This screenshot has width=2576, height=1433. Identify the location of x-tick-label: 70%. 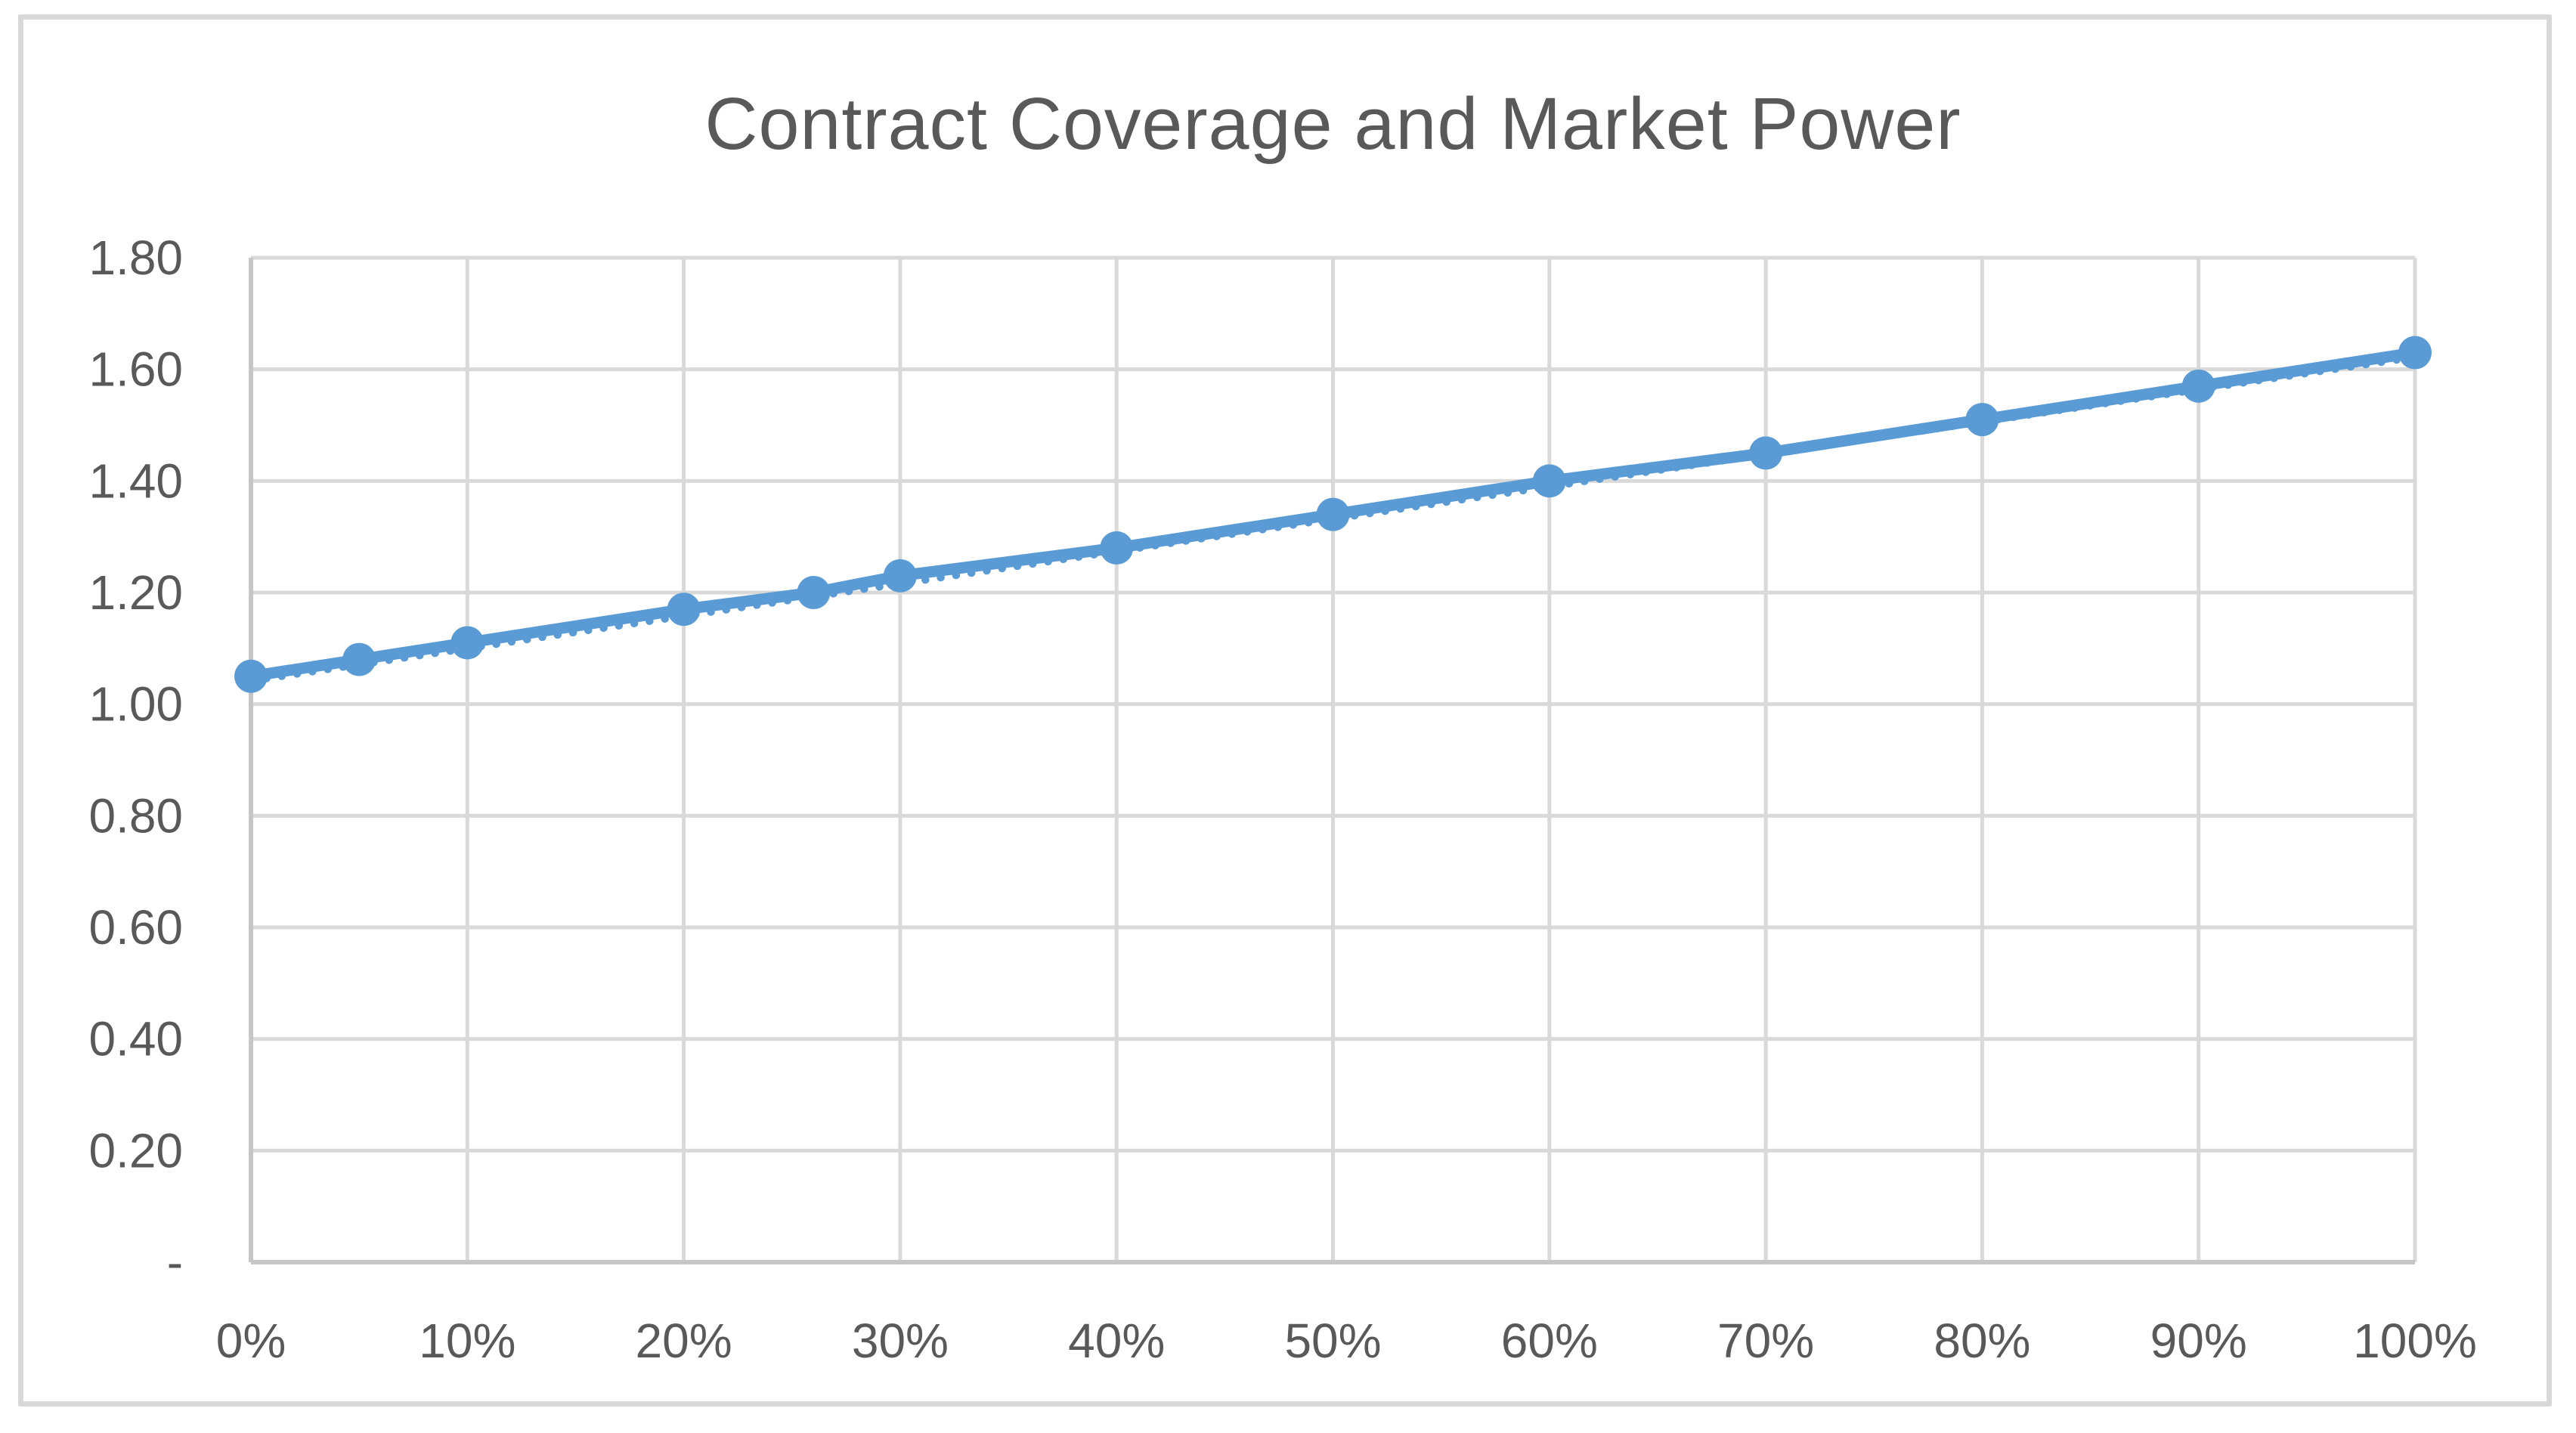
(1765, 1341).